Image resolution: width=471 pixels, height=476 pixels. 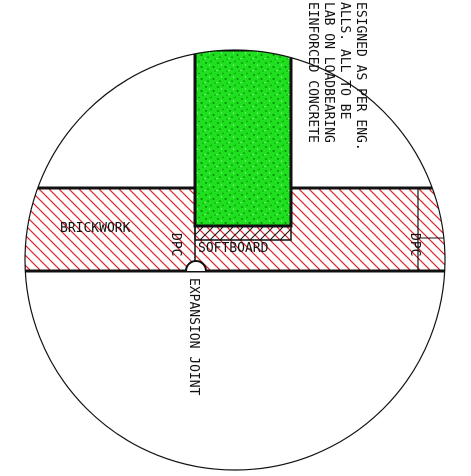 I want to click on note-line-3: ALLS. ALL TO BE, so click(x=344, y=60).